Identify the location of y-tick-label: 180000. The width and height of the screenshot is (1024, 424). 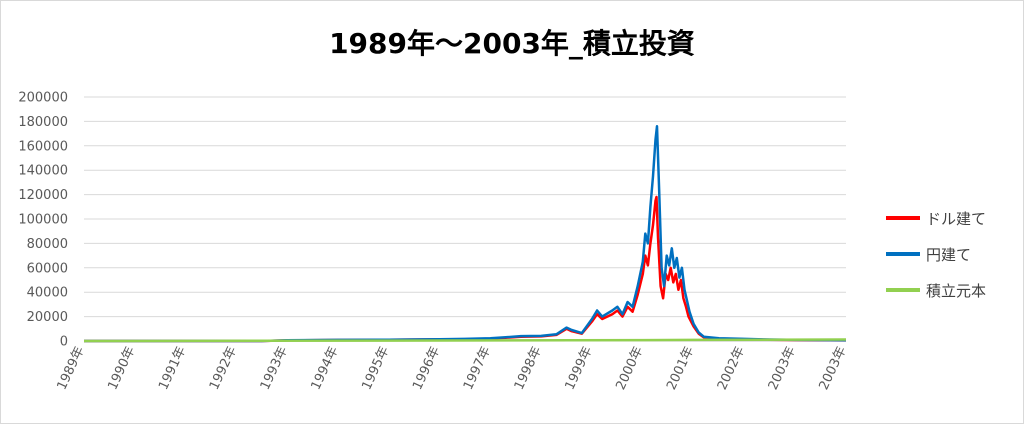
(43, 122).